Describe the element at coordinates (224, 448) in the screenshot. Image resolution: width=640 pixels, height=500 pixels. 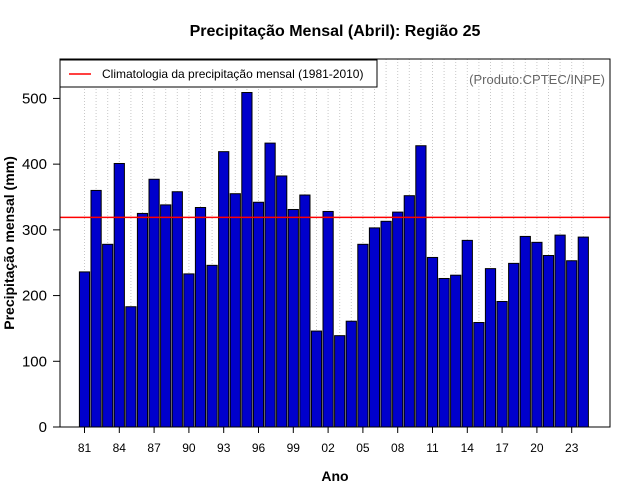
I see `x-tick-label-93: 93` at that location.